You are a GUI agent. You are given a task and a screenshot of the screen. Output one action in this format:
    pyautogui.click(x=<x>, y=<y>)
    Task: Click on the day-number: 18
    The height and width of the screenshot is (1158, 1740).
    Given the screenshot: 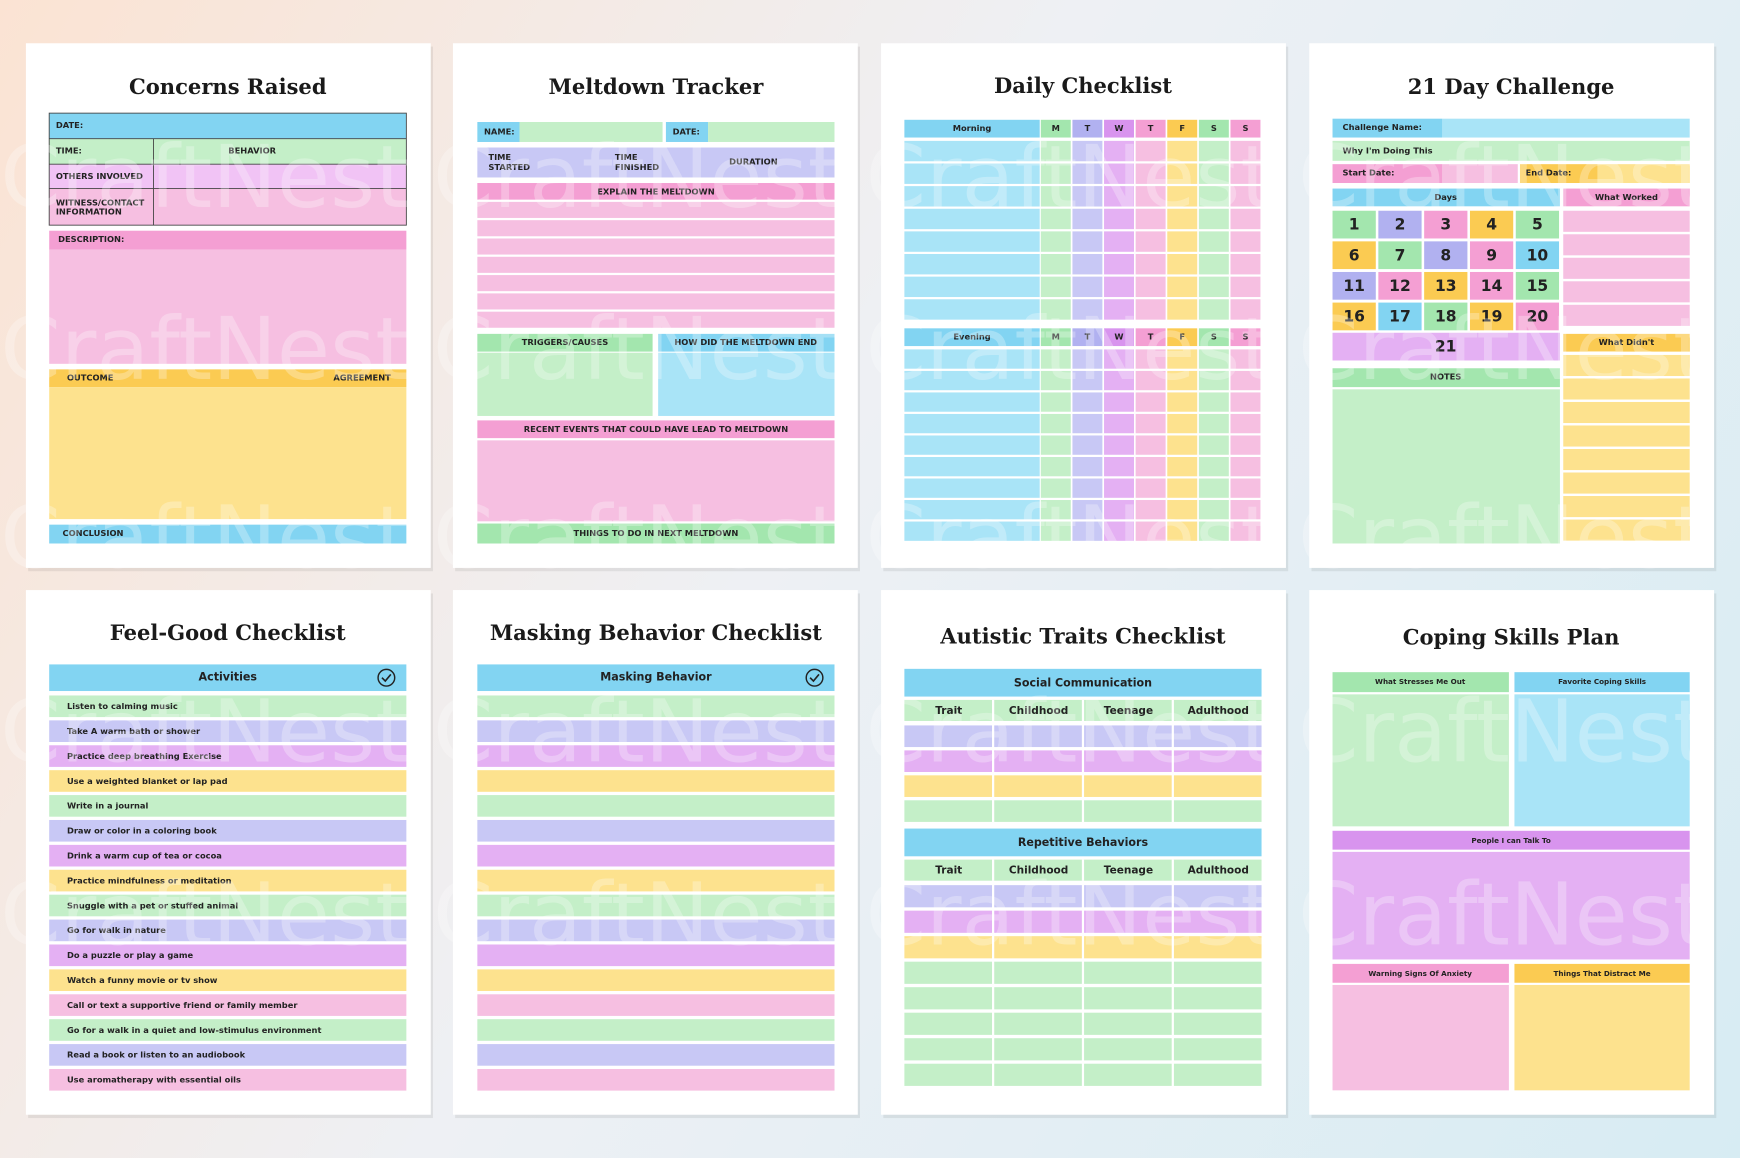 What is the action you would take?
    pyautogui.click(x=1446, y=317)
    